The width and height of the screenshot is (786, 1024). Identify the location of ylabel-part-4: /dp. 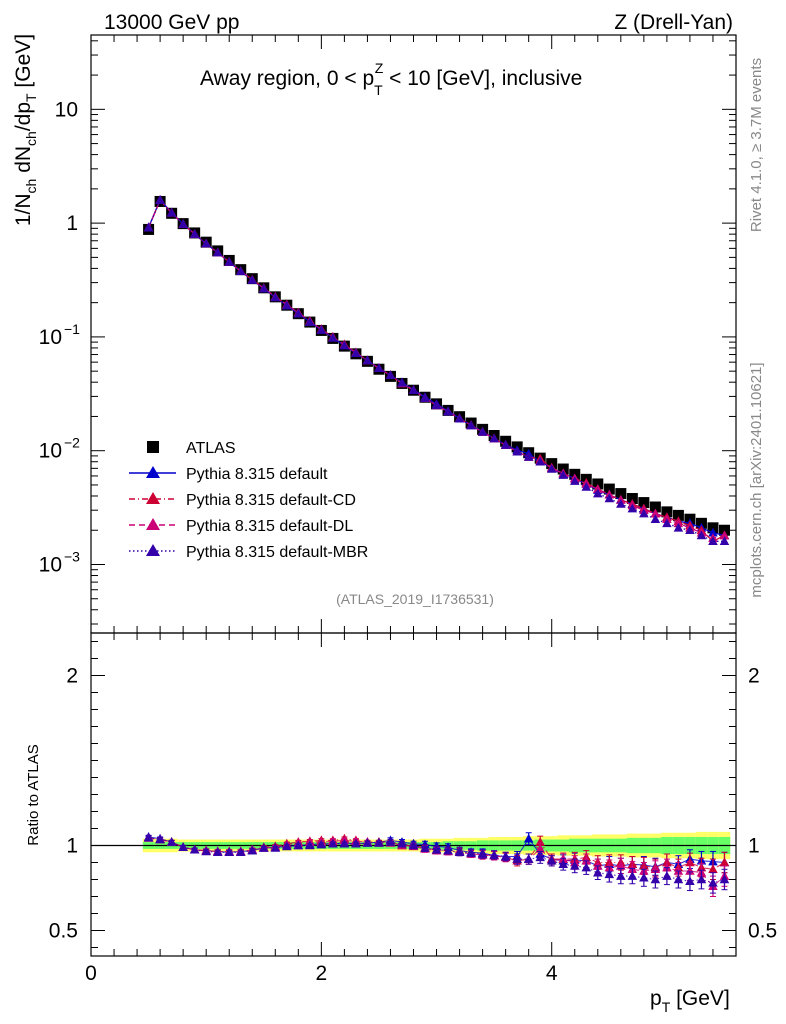
(23, 116).